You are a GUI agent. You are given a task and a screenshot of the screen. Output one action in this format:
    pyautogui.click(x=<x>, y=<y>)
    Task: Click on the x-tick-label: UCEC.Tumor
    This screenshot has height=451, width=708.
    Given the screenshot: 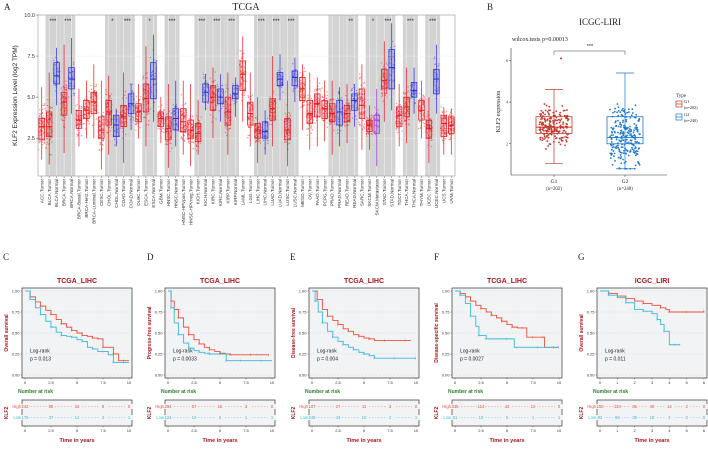 What is the action you would take?
    pyautogui.click(x=429, y=193)
    